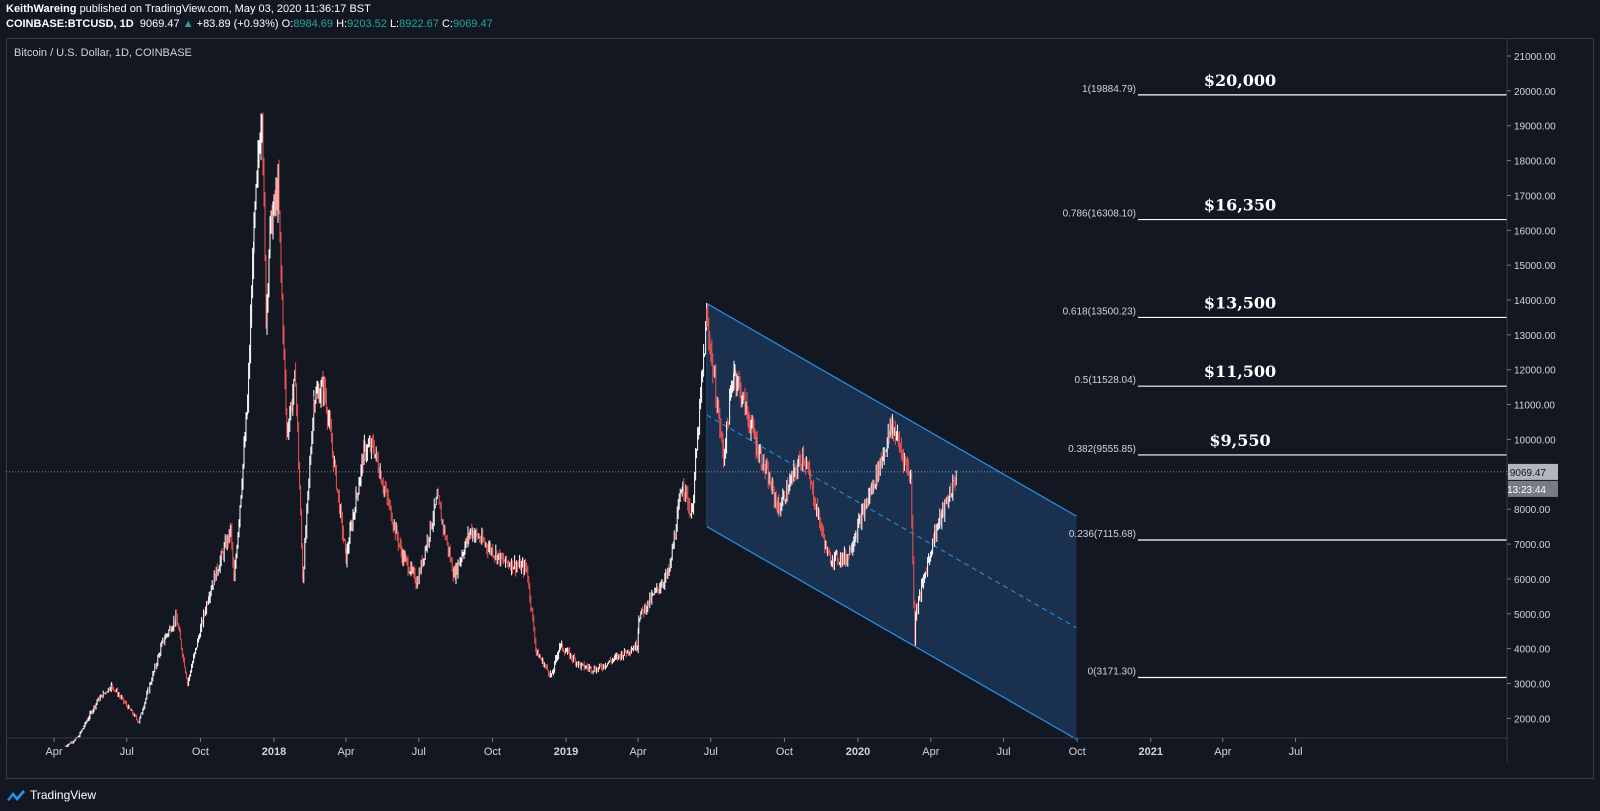 Image resolution: width=1600 pixels, height=811 pixels. I want to click on symbol-label: COINBASE:BTCUSD, 1D, so click(70, 24).